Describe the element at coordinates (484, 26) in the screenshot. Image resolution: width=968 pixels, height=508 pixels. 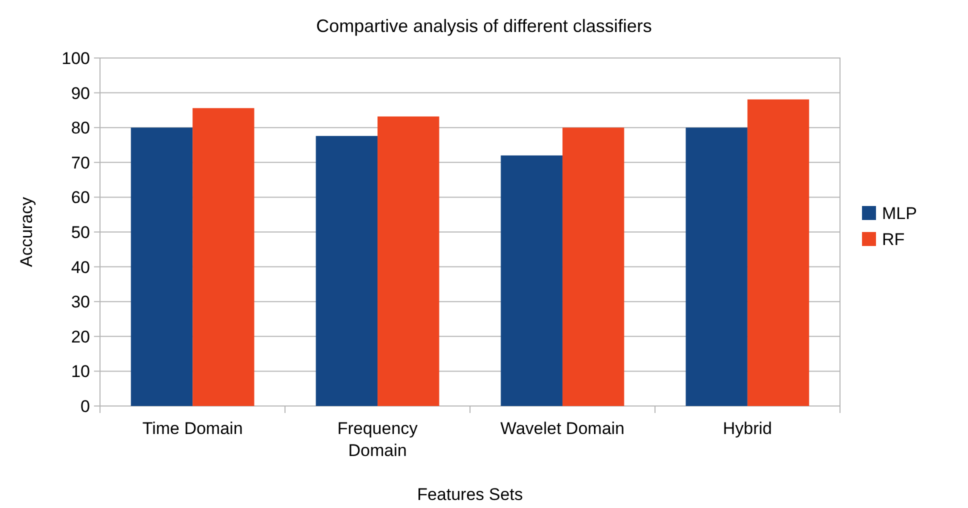
I see `chart-title: Compartive analysis of different classifiers` at that location.